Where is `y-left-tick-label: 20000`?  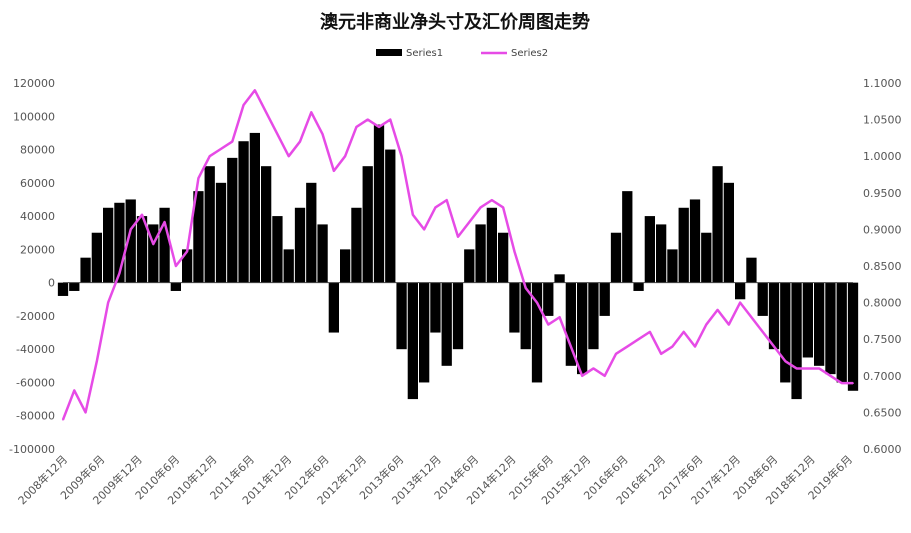
y-left-tick-label: 20000 is located at coordinates (37, 249).